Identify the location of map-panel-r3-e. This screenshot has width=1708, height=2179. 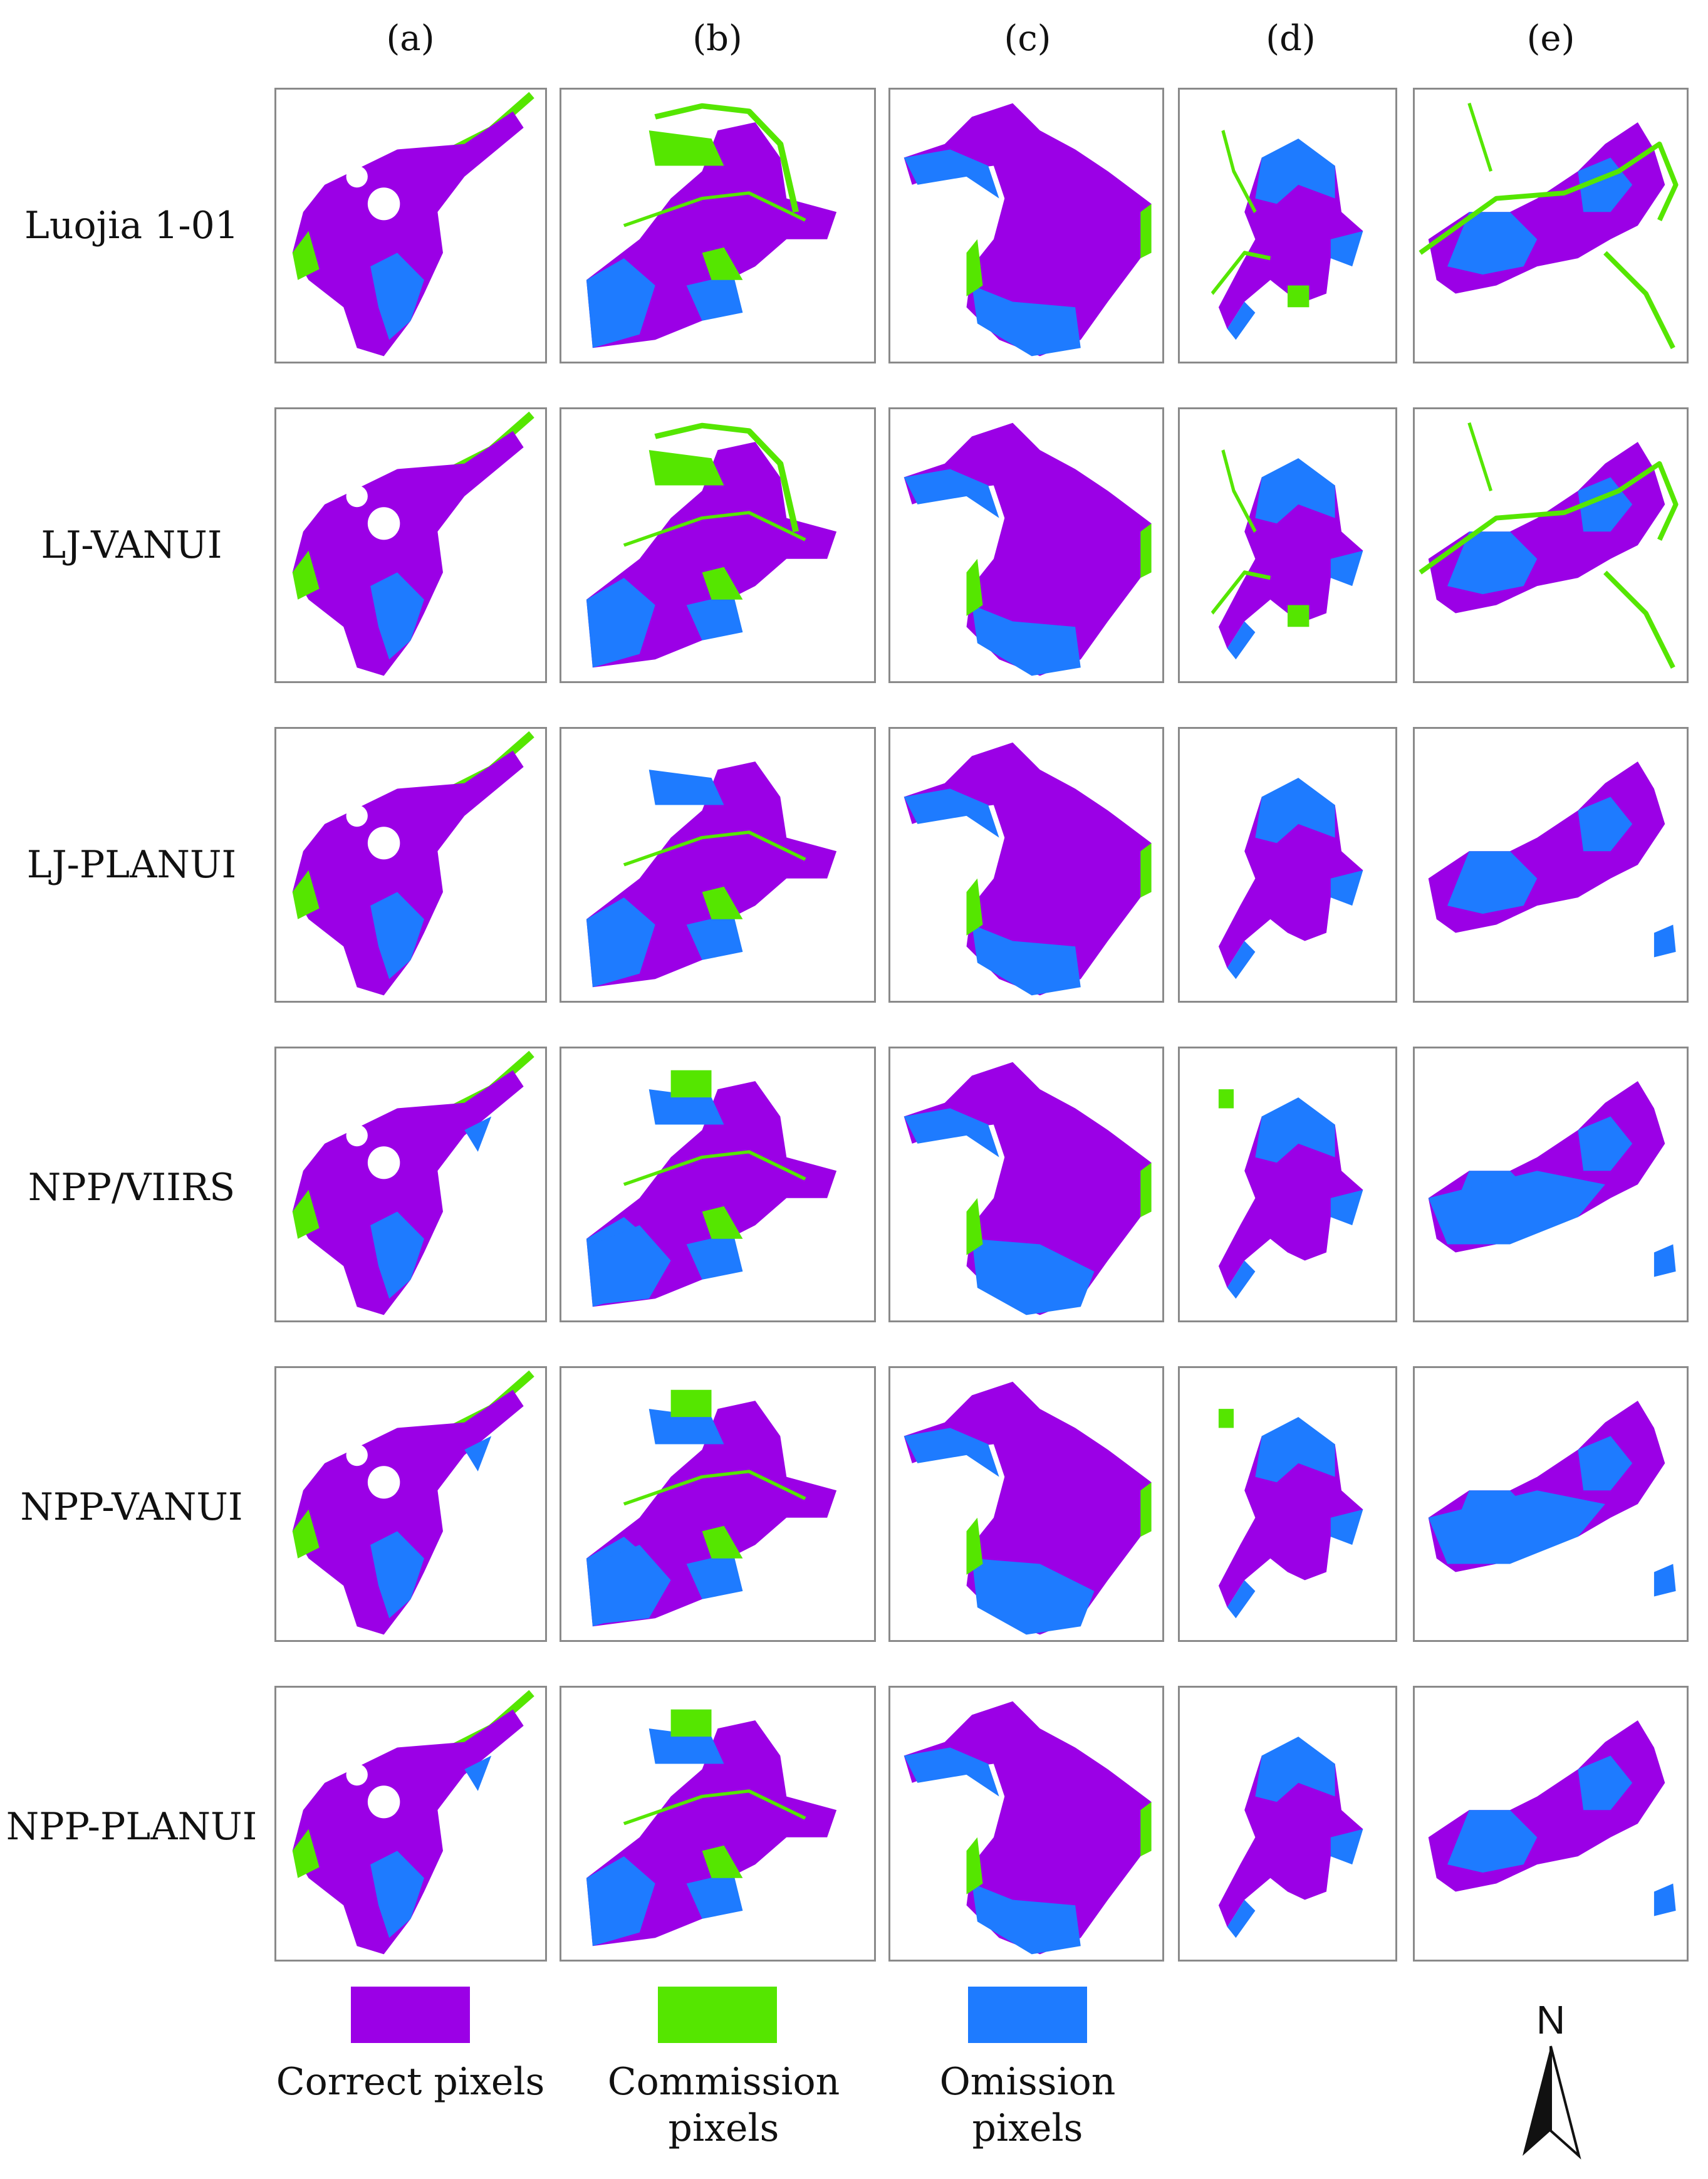
(1551, 865).